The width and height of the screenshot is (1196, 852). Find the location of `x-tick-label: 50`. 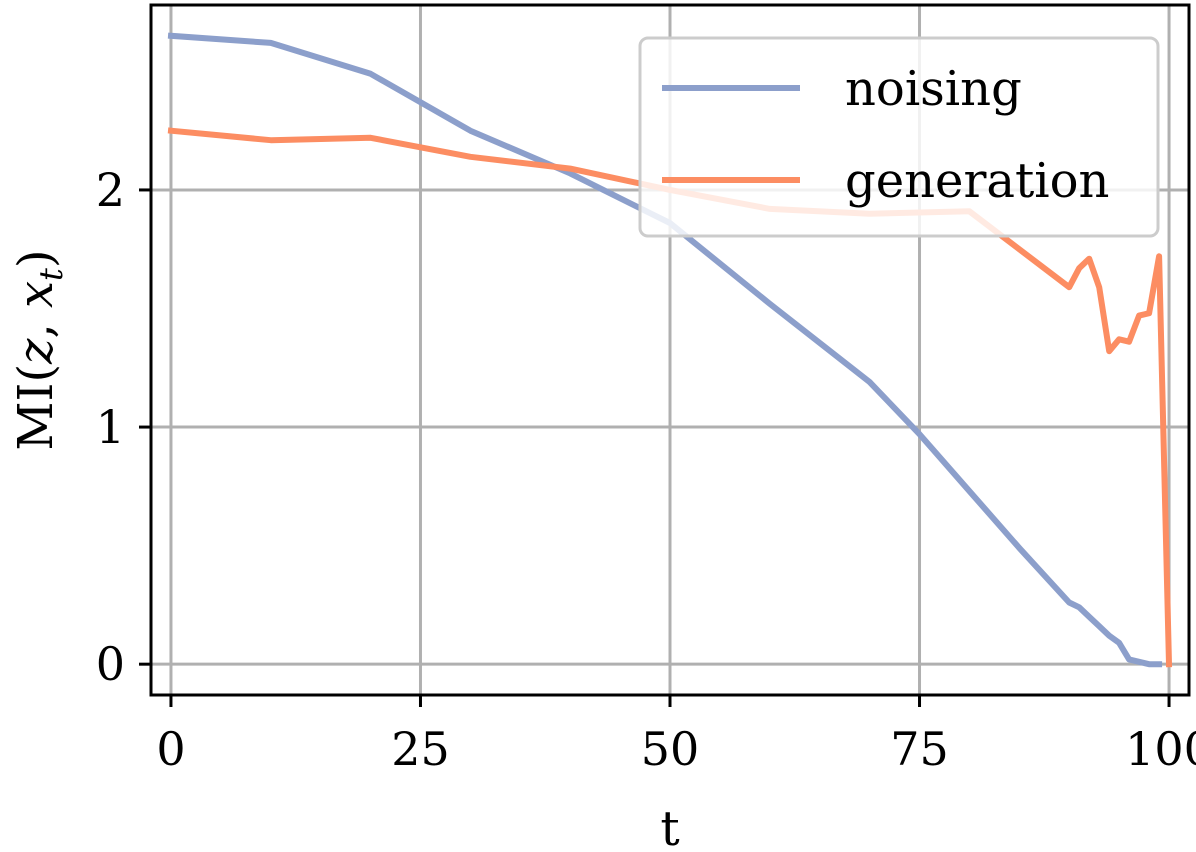

x-tick-label: 50 is located at coordinates (670, 749).